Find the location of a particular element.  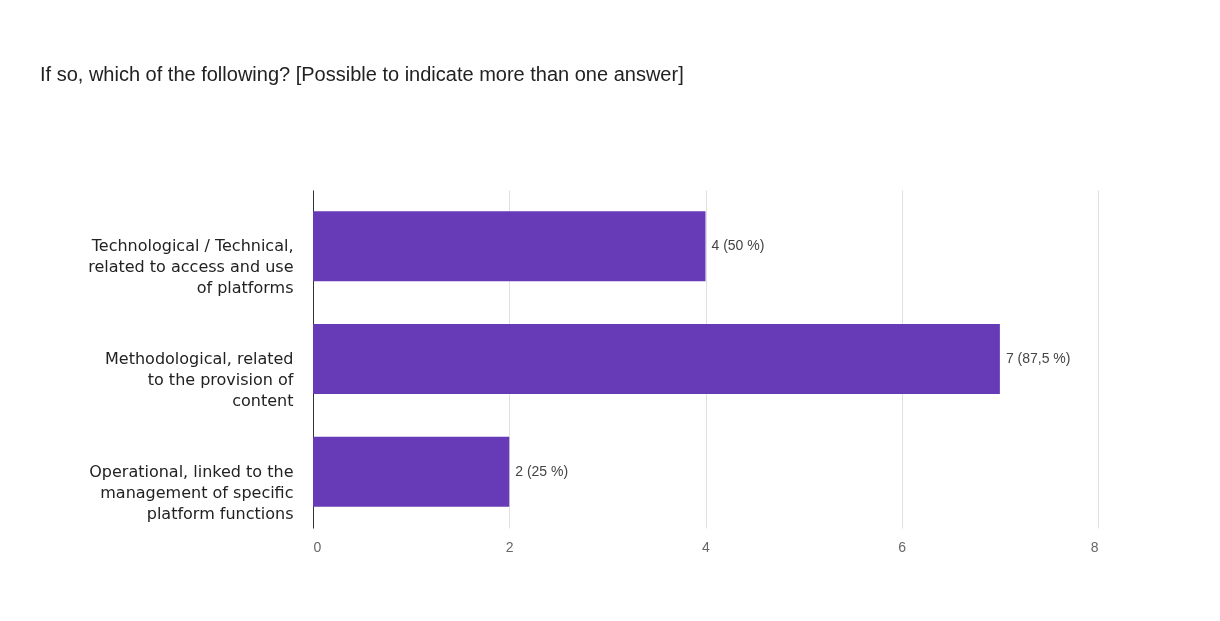

y-tick-label: Operational, linked to the management of specific platform functions is located at coordinates (191, 492).